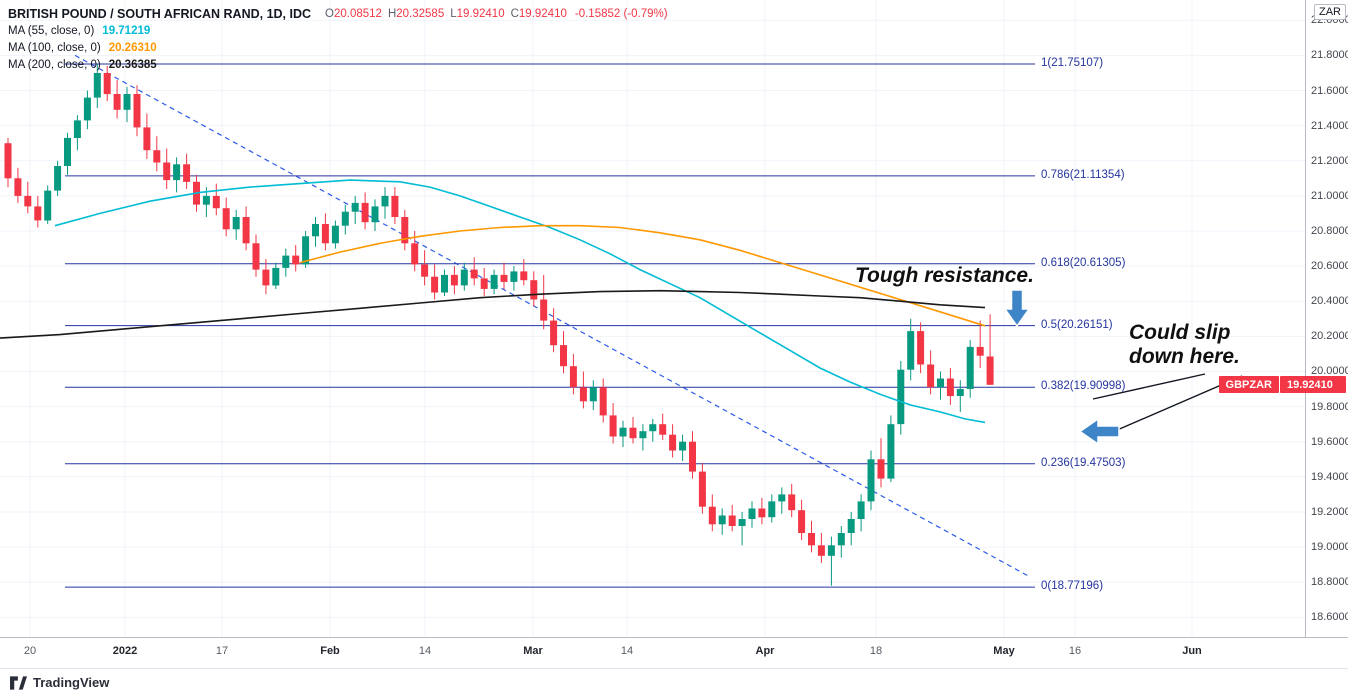 The image size is (1348, 696). Describe the element at coordinates (944, 275) in the screenshot. I see `annotation-tough-resistance: Tough resistance.` at that location.